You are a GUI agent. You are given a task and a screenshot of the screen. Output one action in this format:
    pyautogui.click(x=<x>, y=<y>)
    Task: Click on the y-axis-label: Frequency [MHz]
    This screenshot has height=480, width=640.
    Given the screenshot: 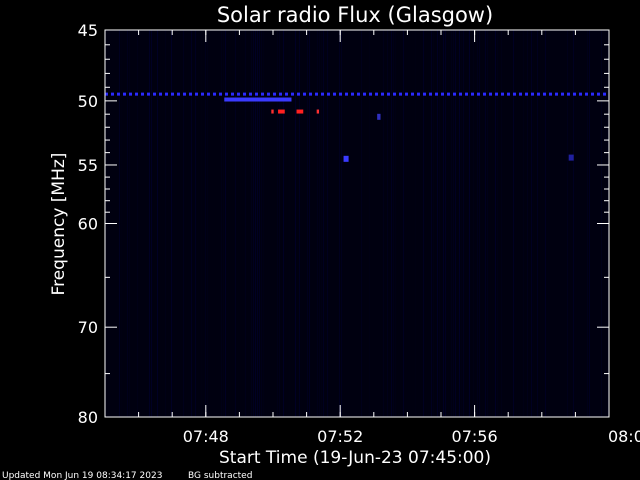 What is the action you would take?
    pyautogui.click(x=59, y=224)
    